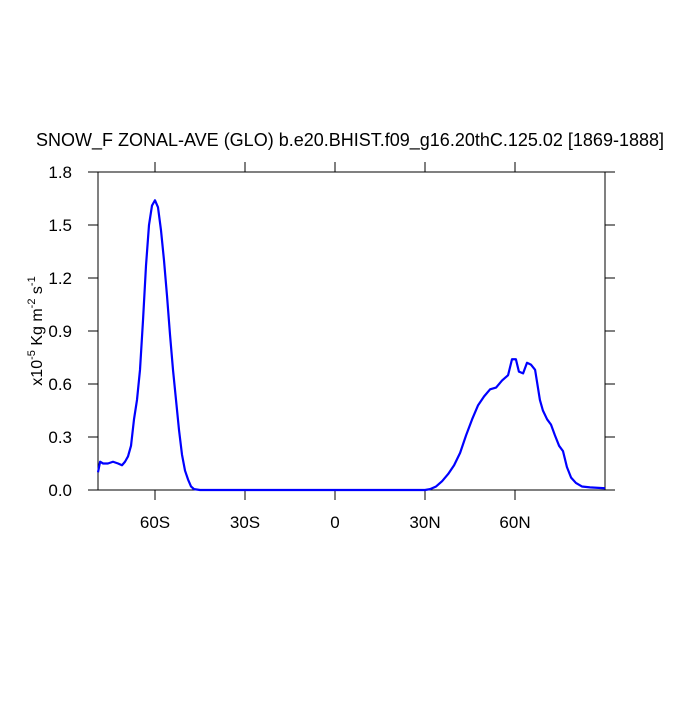  I want to click on y-label-part: x10, so click(37, 373).